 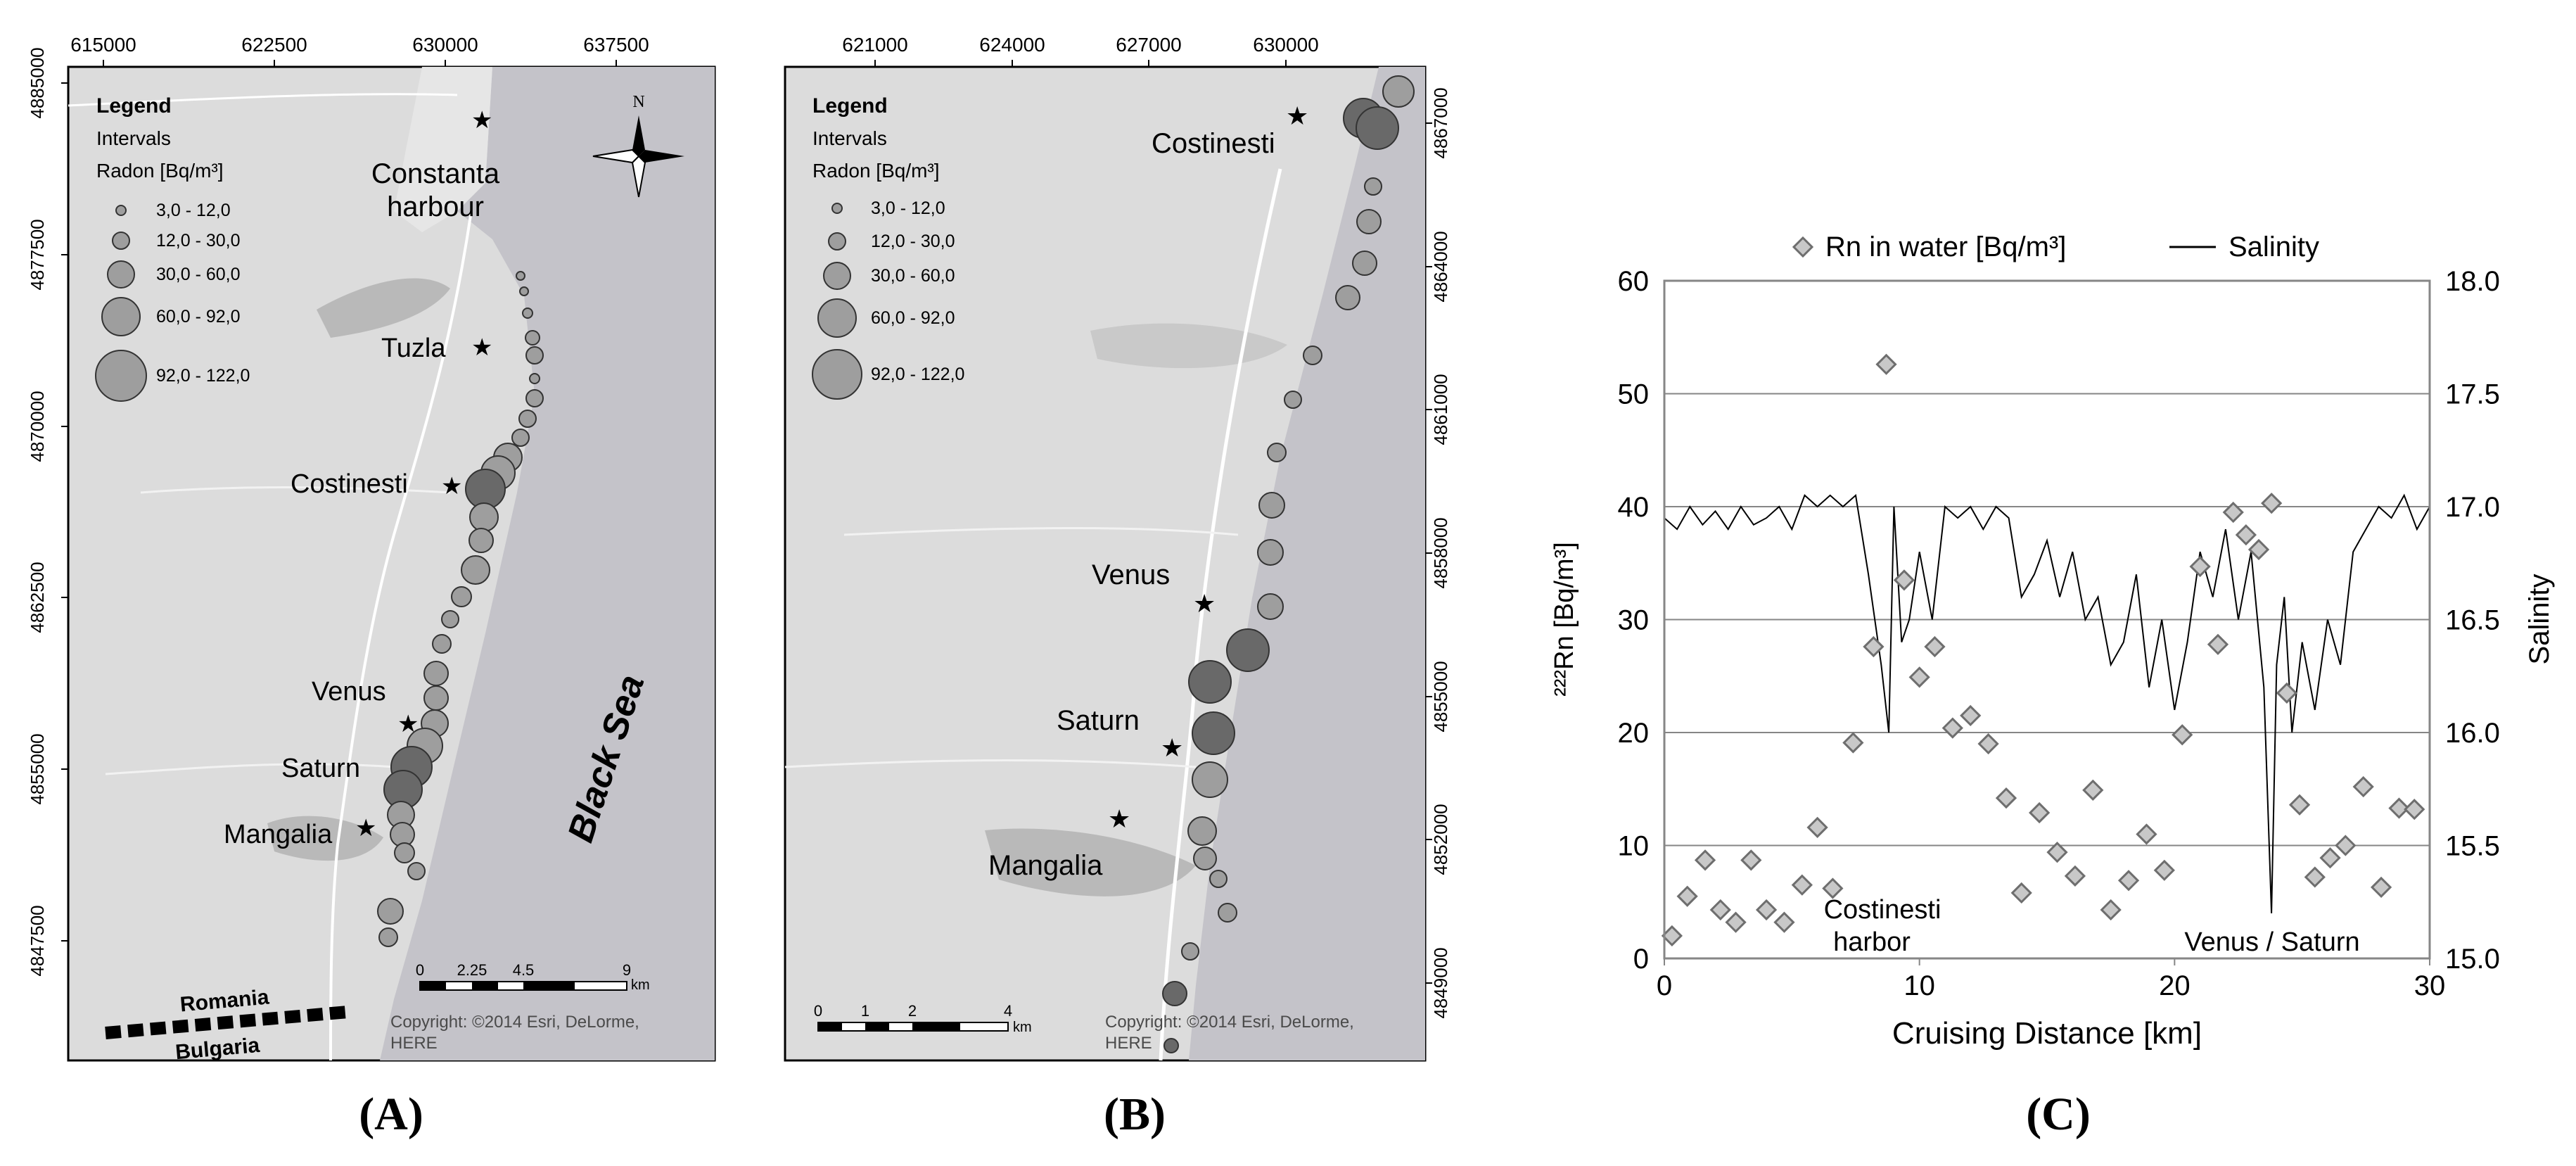 What do you see at coordinates (865, 1011) in the screenshot?
I see `scale-tick: 1` at bounding box center [865, 1011].